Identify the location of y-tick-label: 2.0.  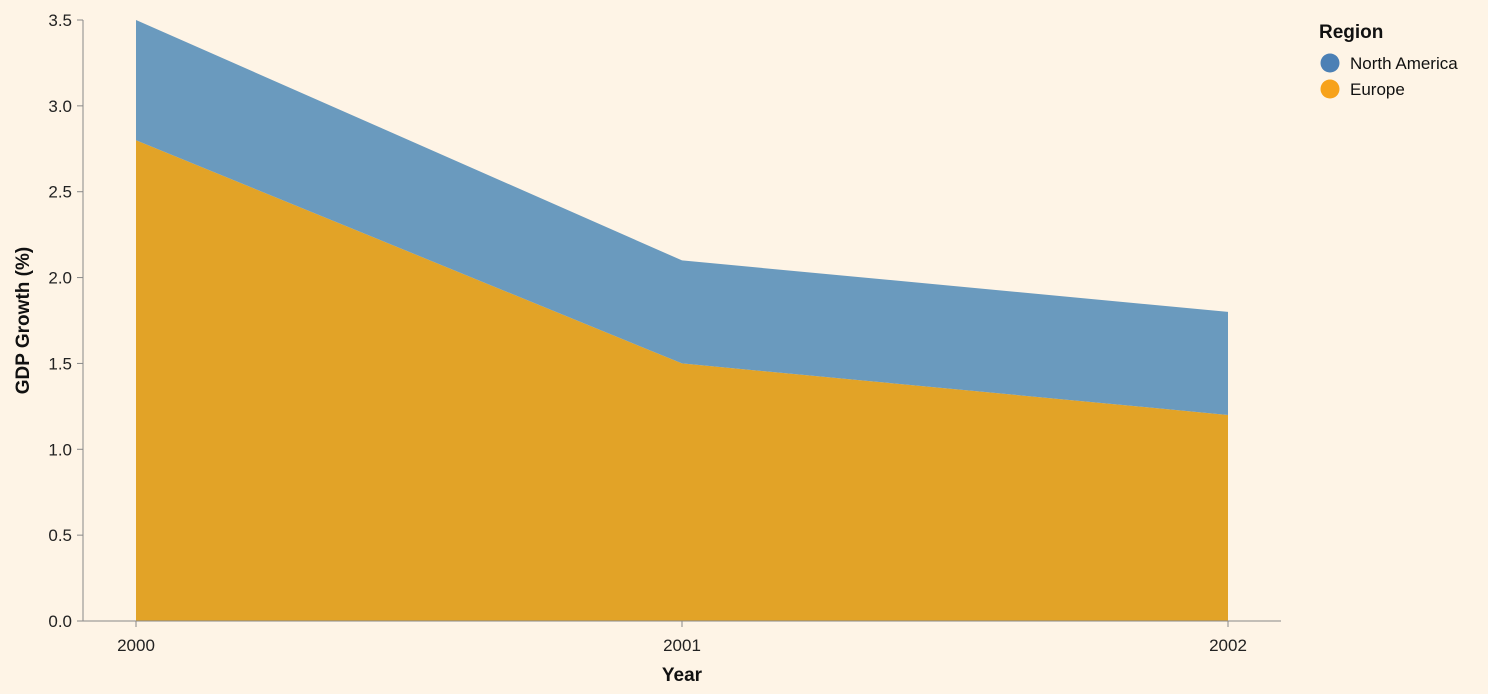
(60, 278).